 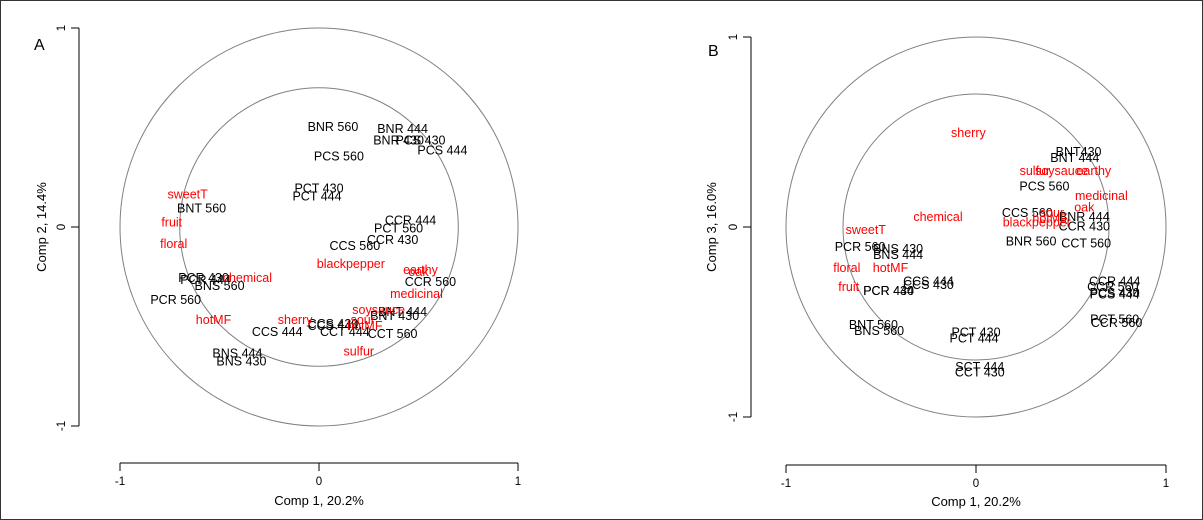 I want to click on panel-letter: B, so click(x=713, y=51).